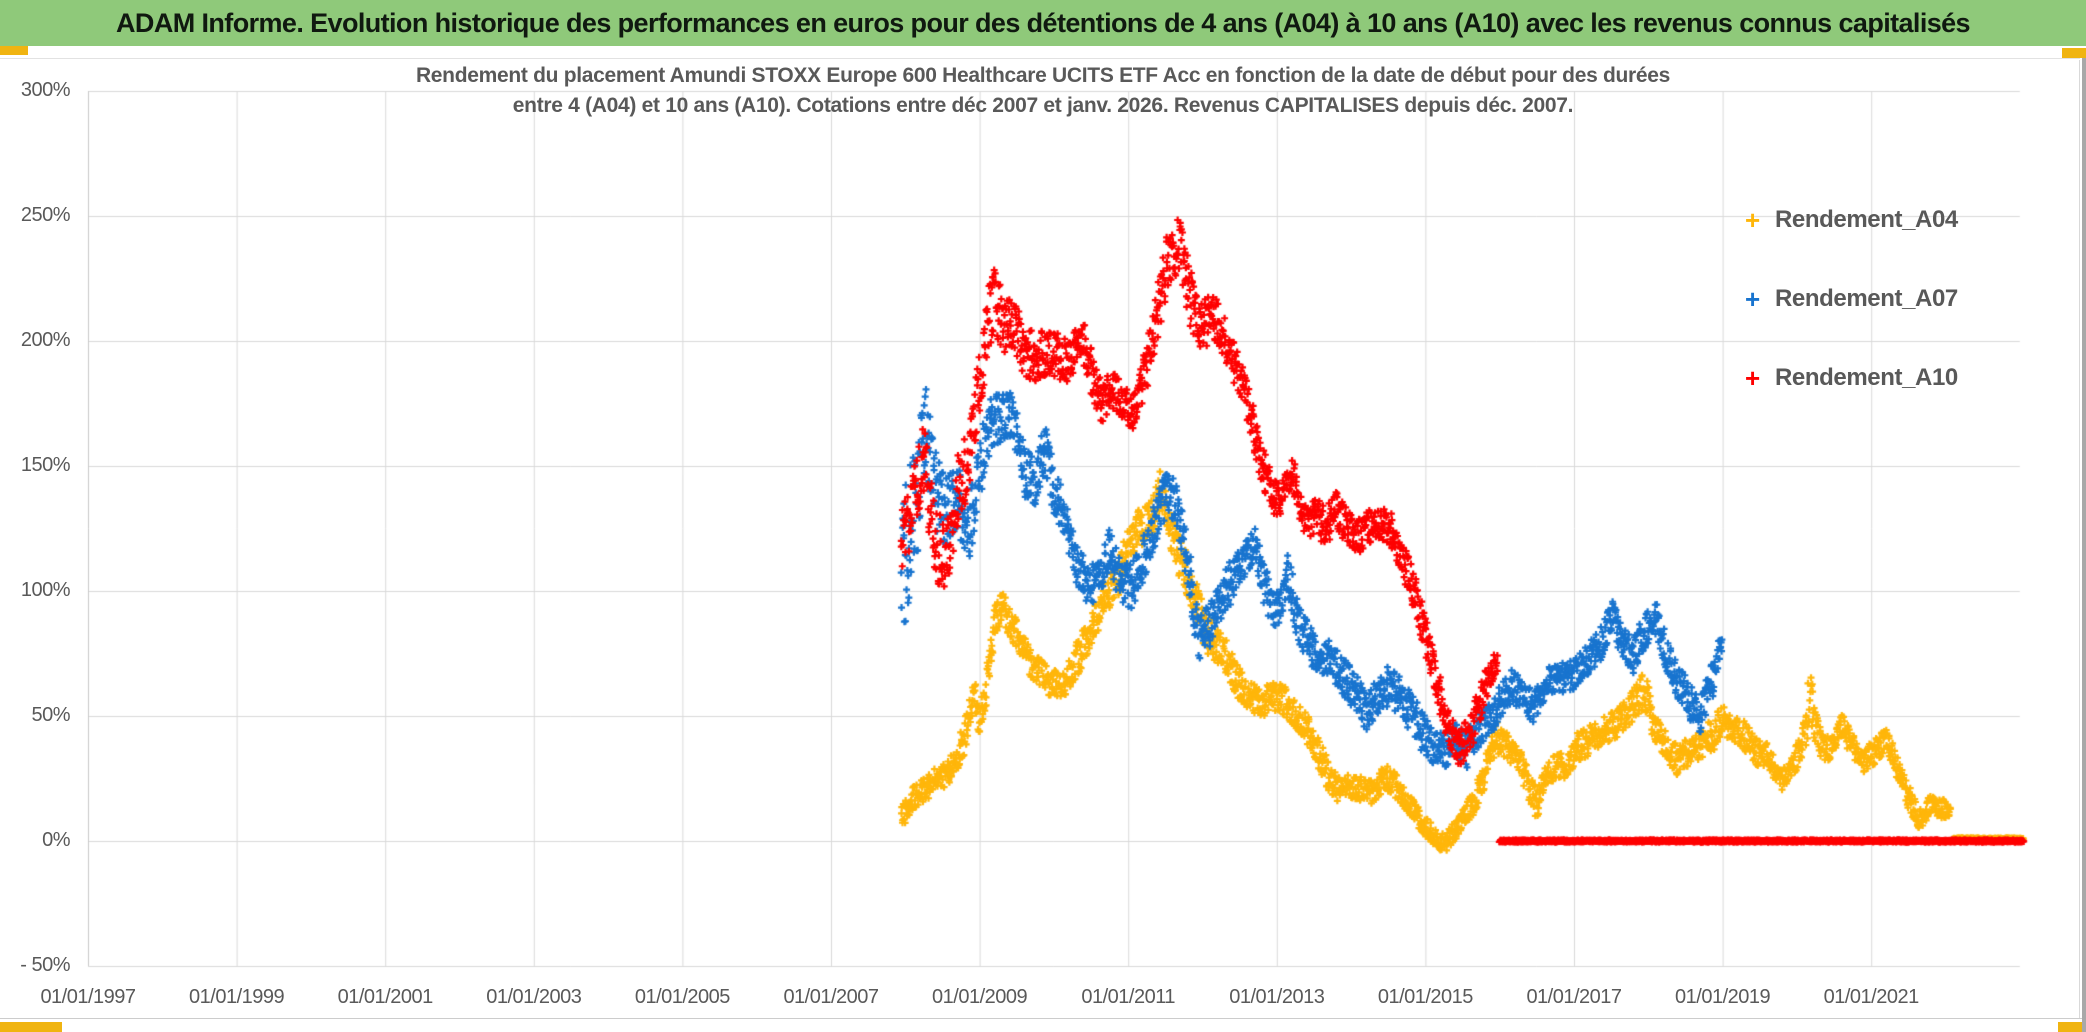 The image size is (2086, 1032). I want to click on legend-label: Rendement_A04, so click(1866, 219).